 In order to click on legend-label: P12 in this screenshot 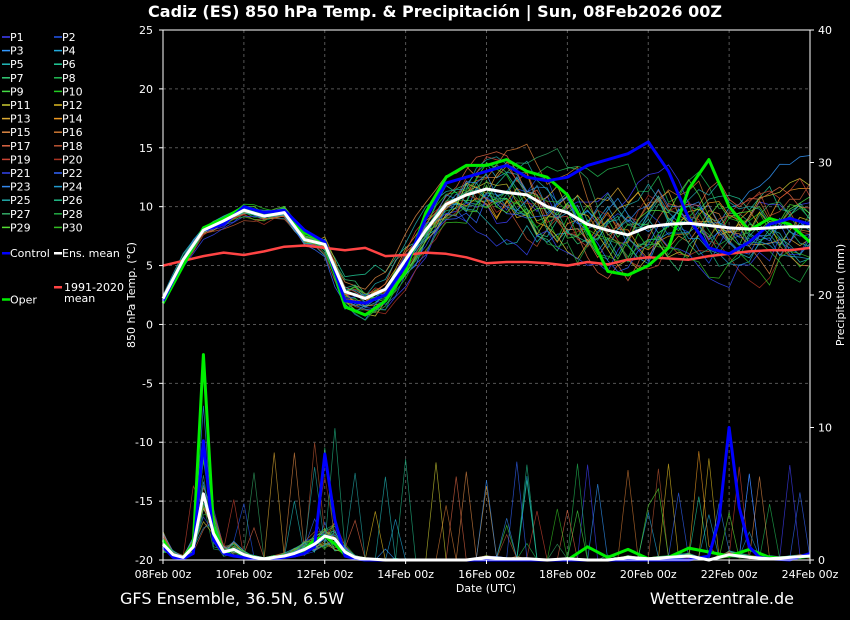, I will do `click(72, 105)`.